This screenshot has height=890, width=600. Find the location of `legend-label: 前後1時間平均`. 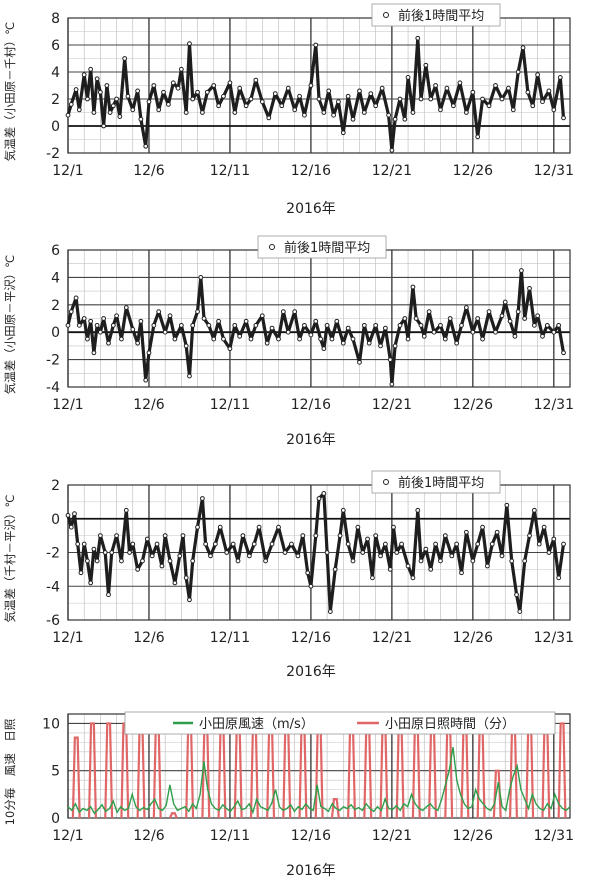

legend-label: 前後1時間平均 is located at coordinates (327, 248).